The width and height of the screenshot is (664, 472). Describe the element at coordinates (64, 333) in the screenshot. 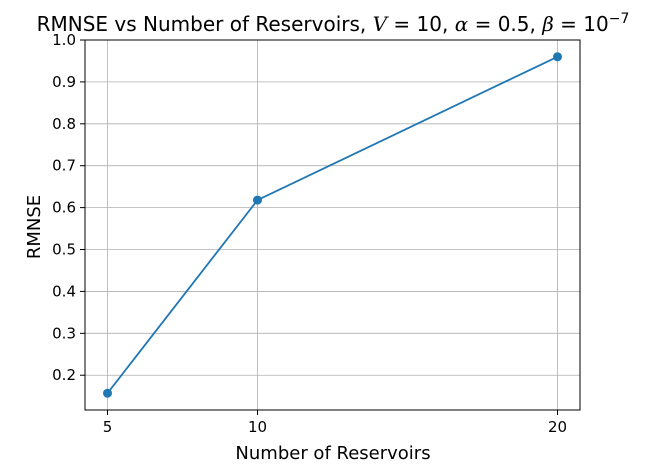

I see `y-tick-label: 0.3` at that location.